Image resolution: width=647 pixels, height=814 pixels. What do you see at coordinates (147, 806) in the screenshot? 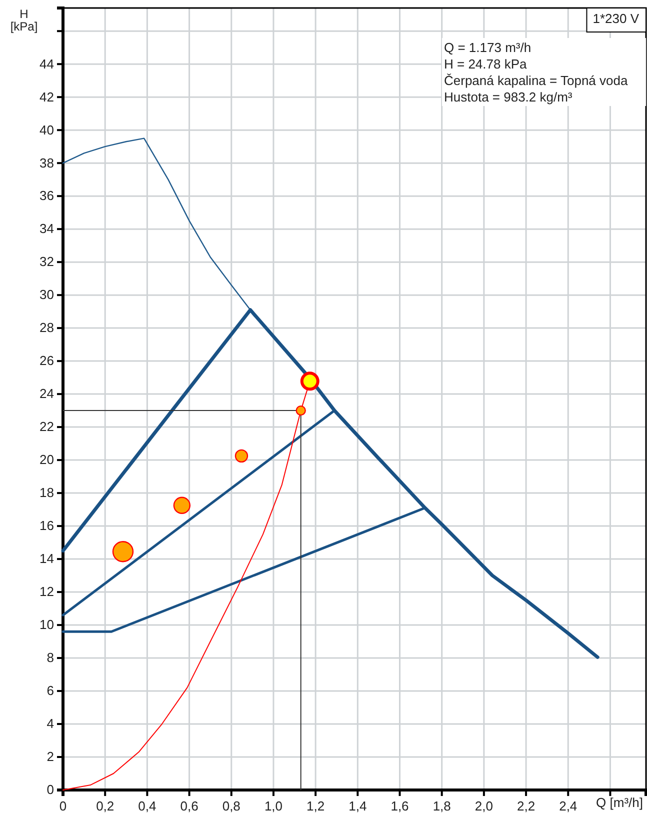
I see `x-tick-label: 0,4` at bounding box center [147, 806].